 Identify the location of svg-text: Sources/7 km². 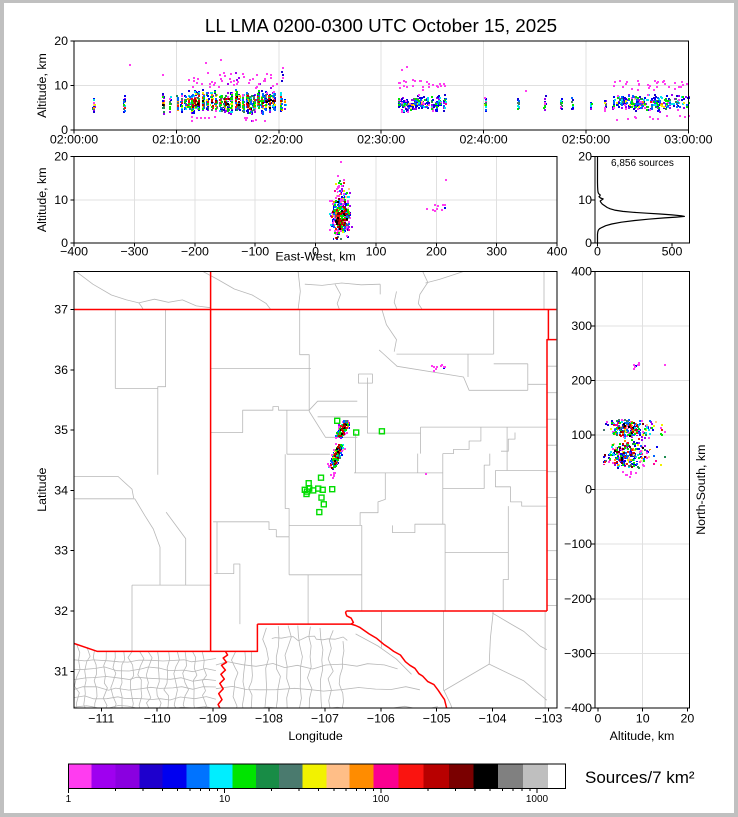
(640, 777).